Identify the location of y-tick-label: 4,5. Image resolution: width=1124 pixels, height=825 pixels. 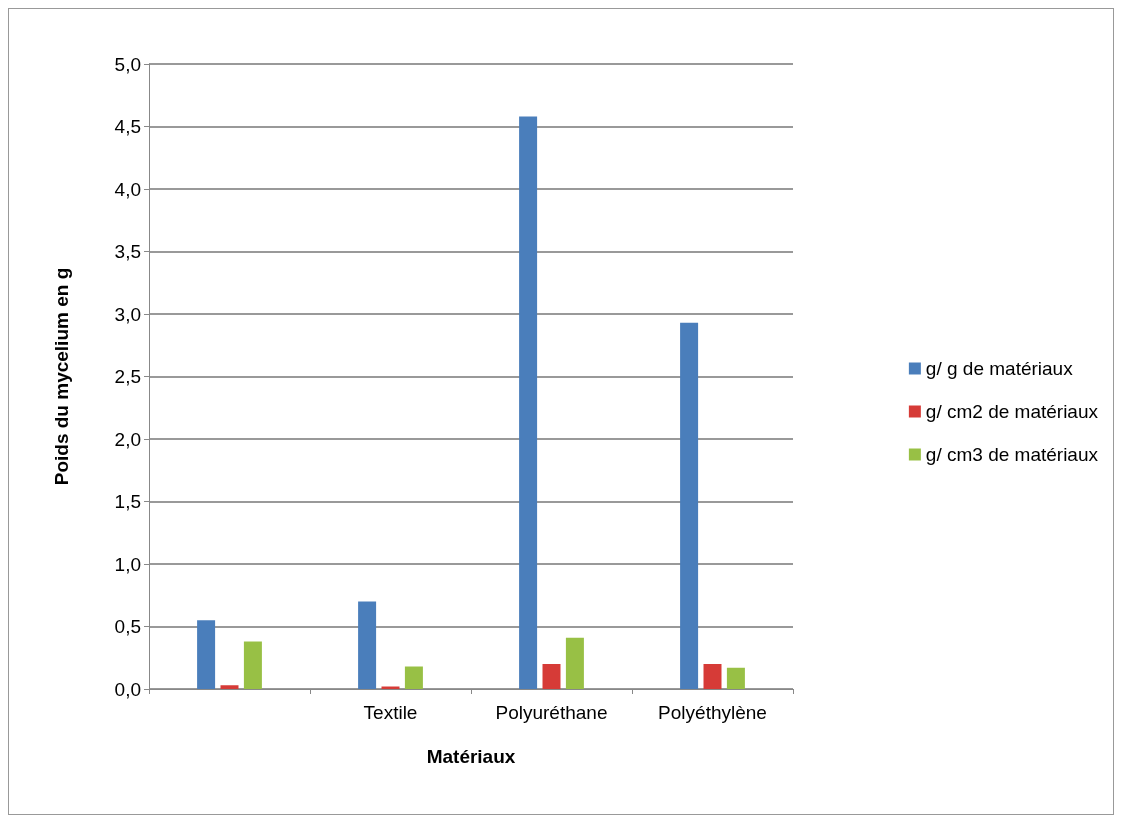
(127, 126).